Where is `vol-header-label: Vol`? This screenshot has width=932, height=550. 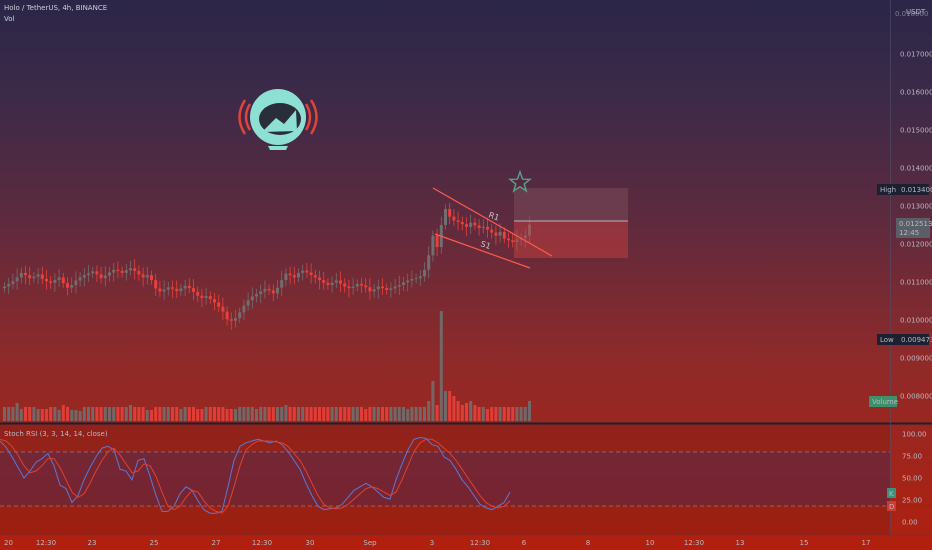 vol-header-label: Vol is located at coordinates (9, 19).